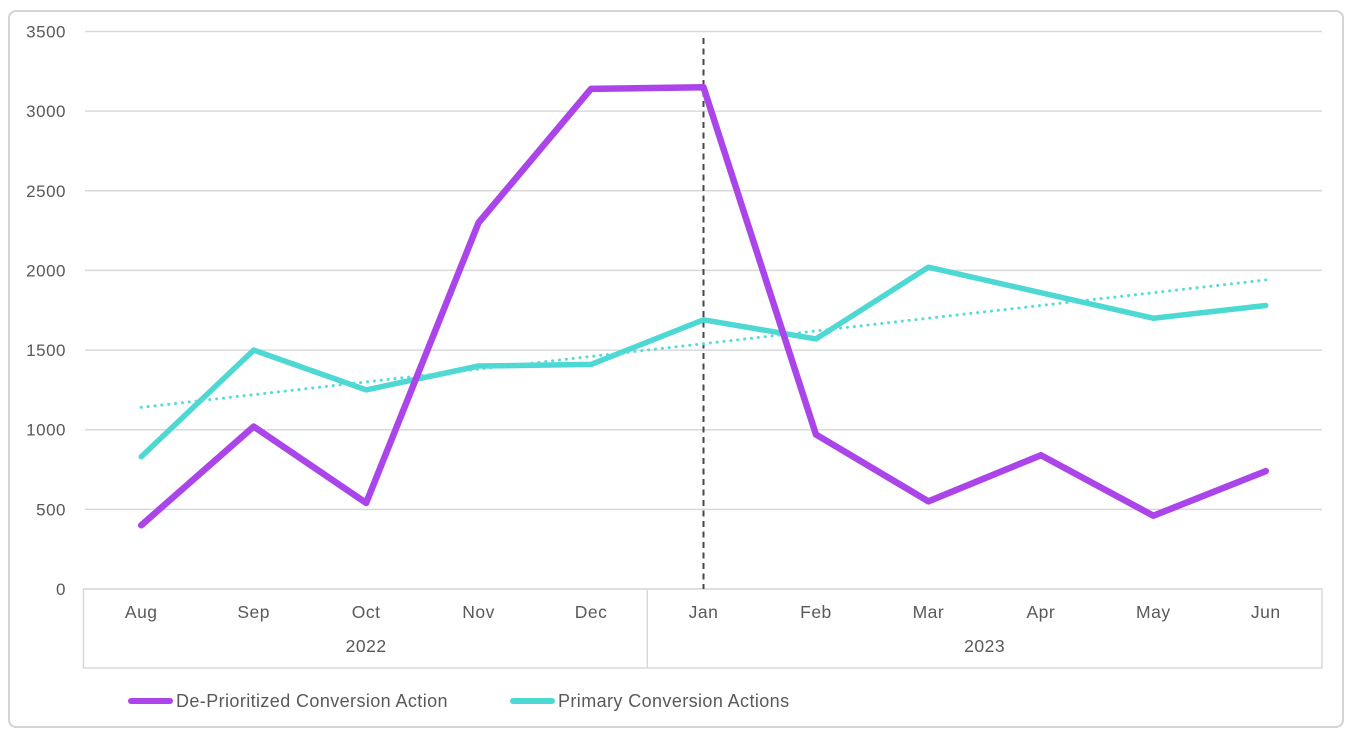 The height and width of the screenshot is (740, 1352). I want to click on svg-text: 3500, so click(46, 32).